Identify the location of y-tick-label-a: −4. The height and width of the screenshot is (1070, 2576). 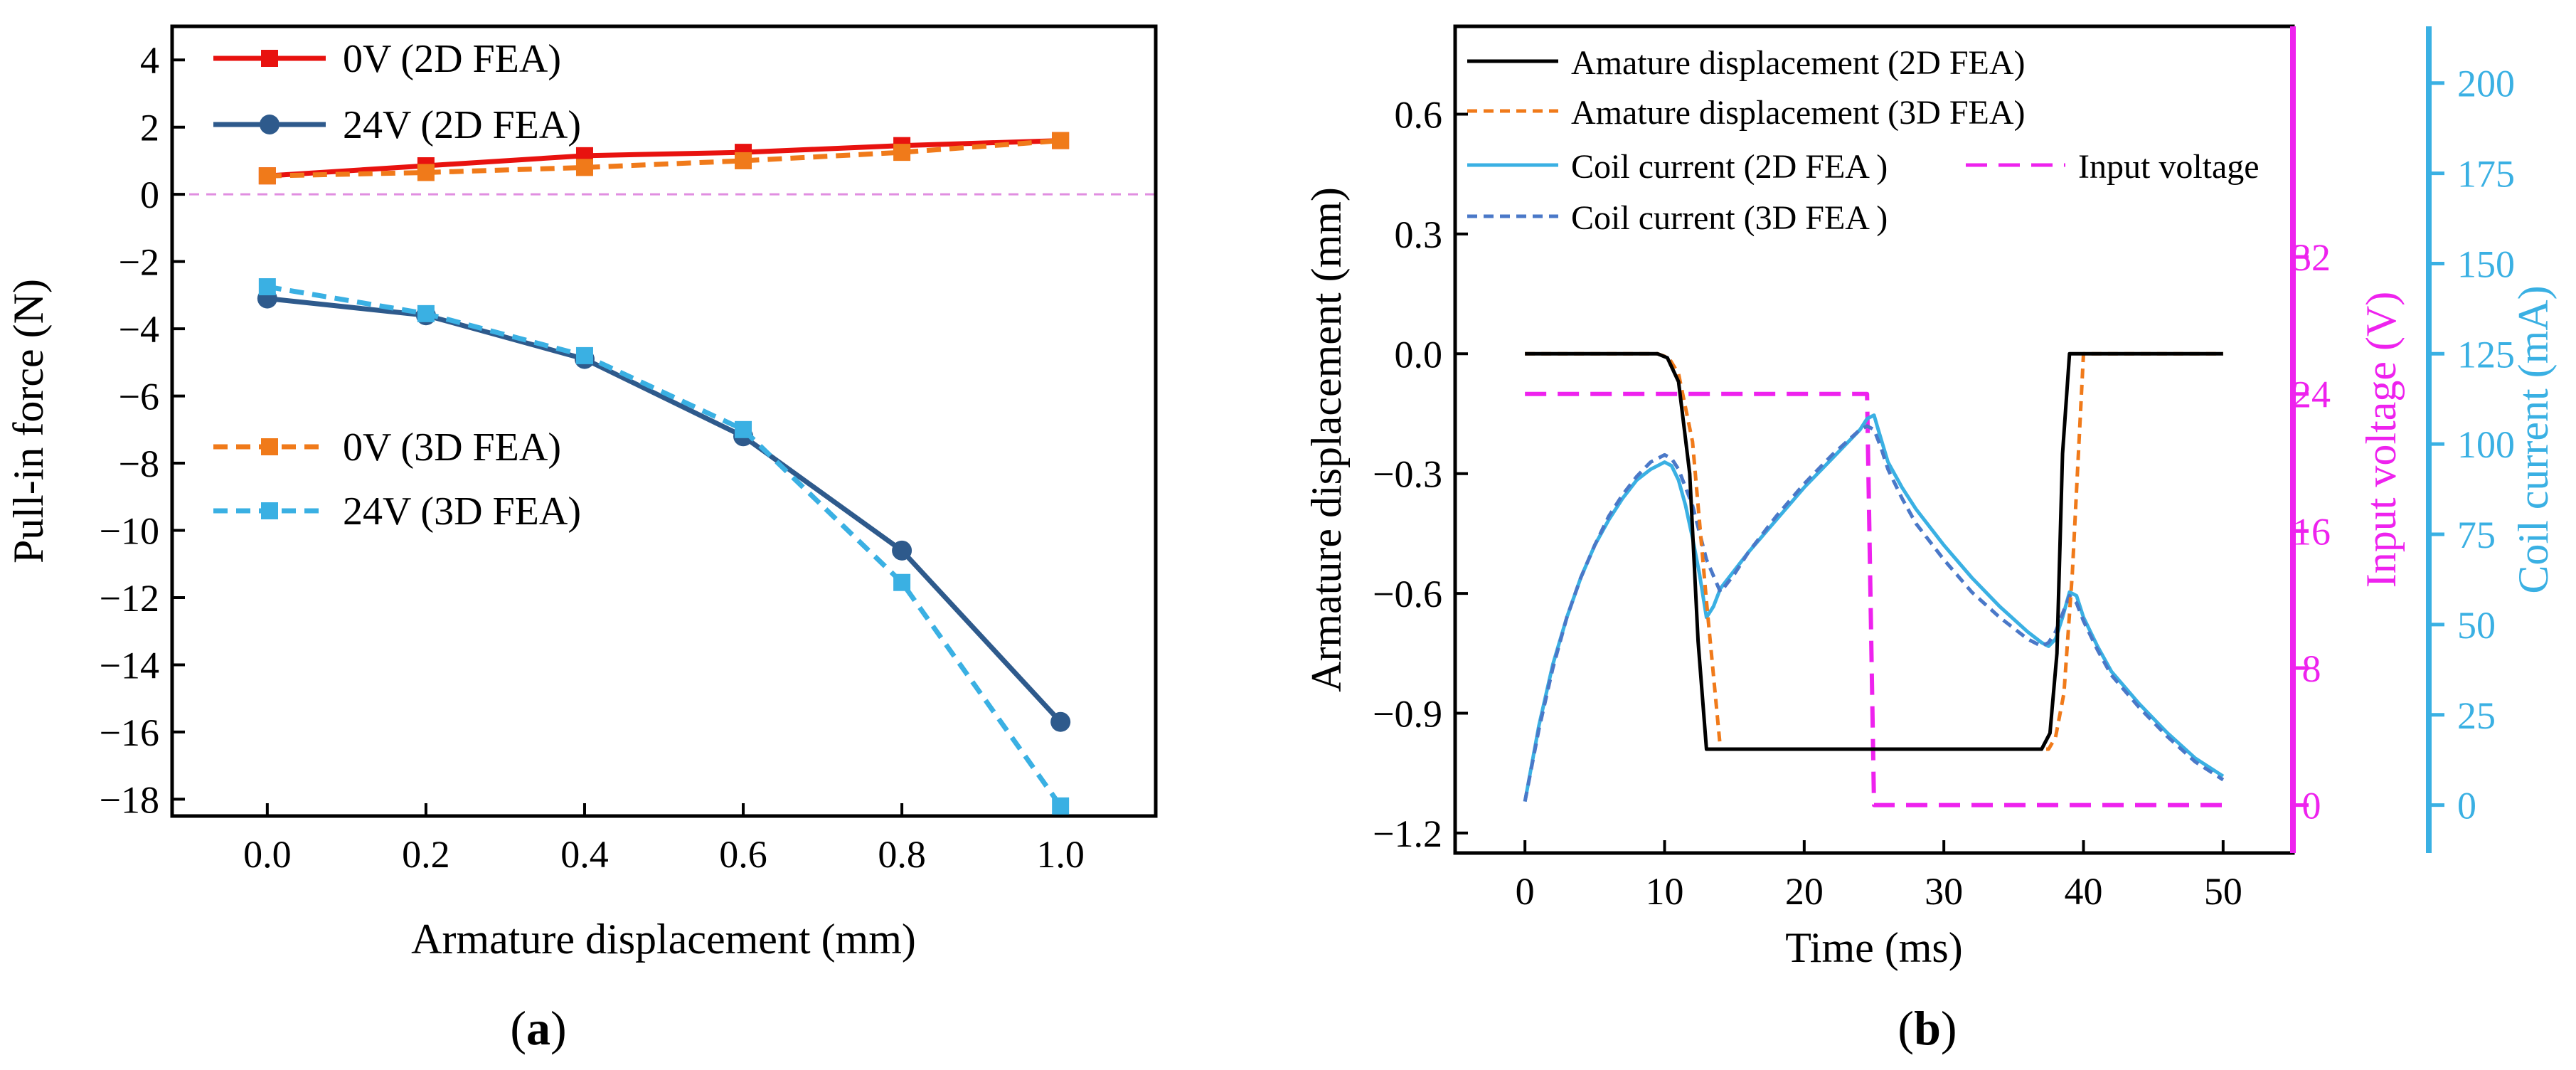
(139, 329).